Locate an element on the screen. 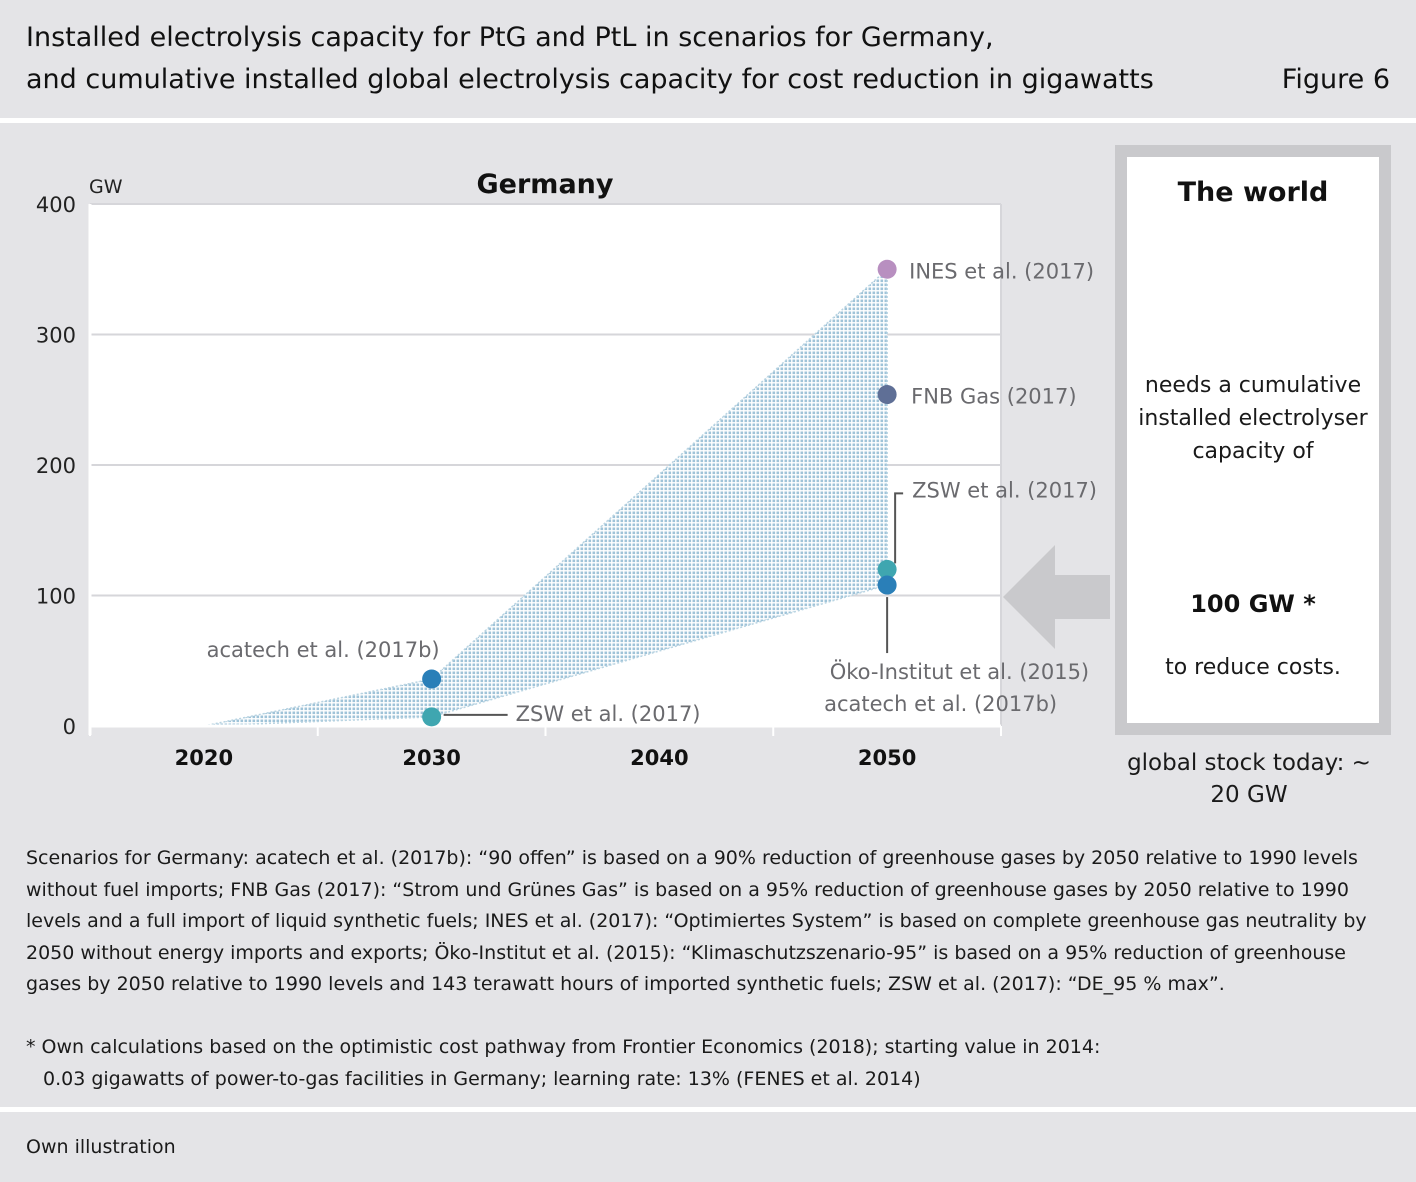 The height and width of the screenshot is (1182, 1416). x-tick-label: 2030 is located at coordinates (431, 758).